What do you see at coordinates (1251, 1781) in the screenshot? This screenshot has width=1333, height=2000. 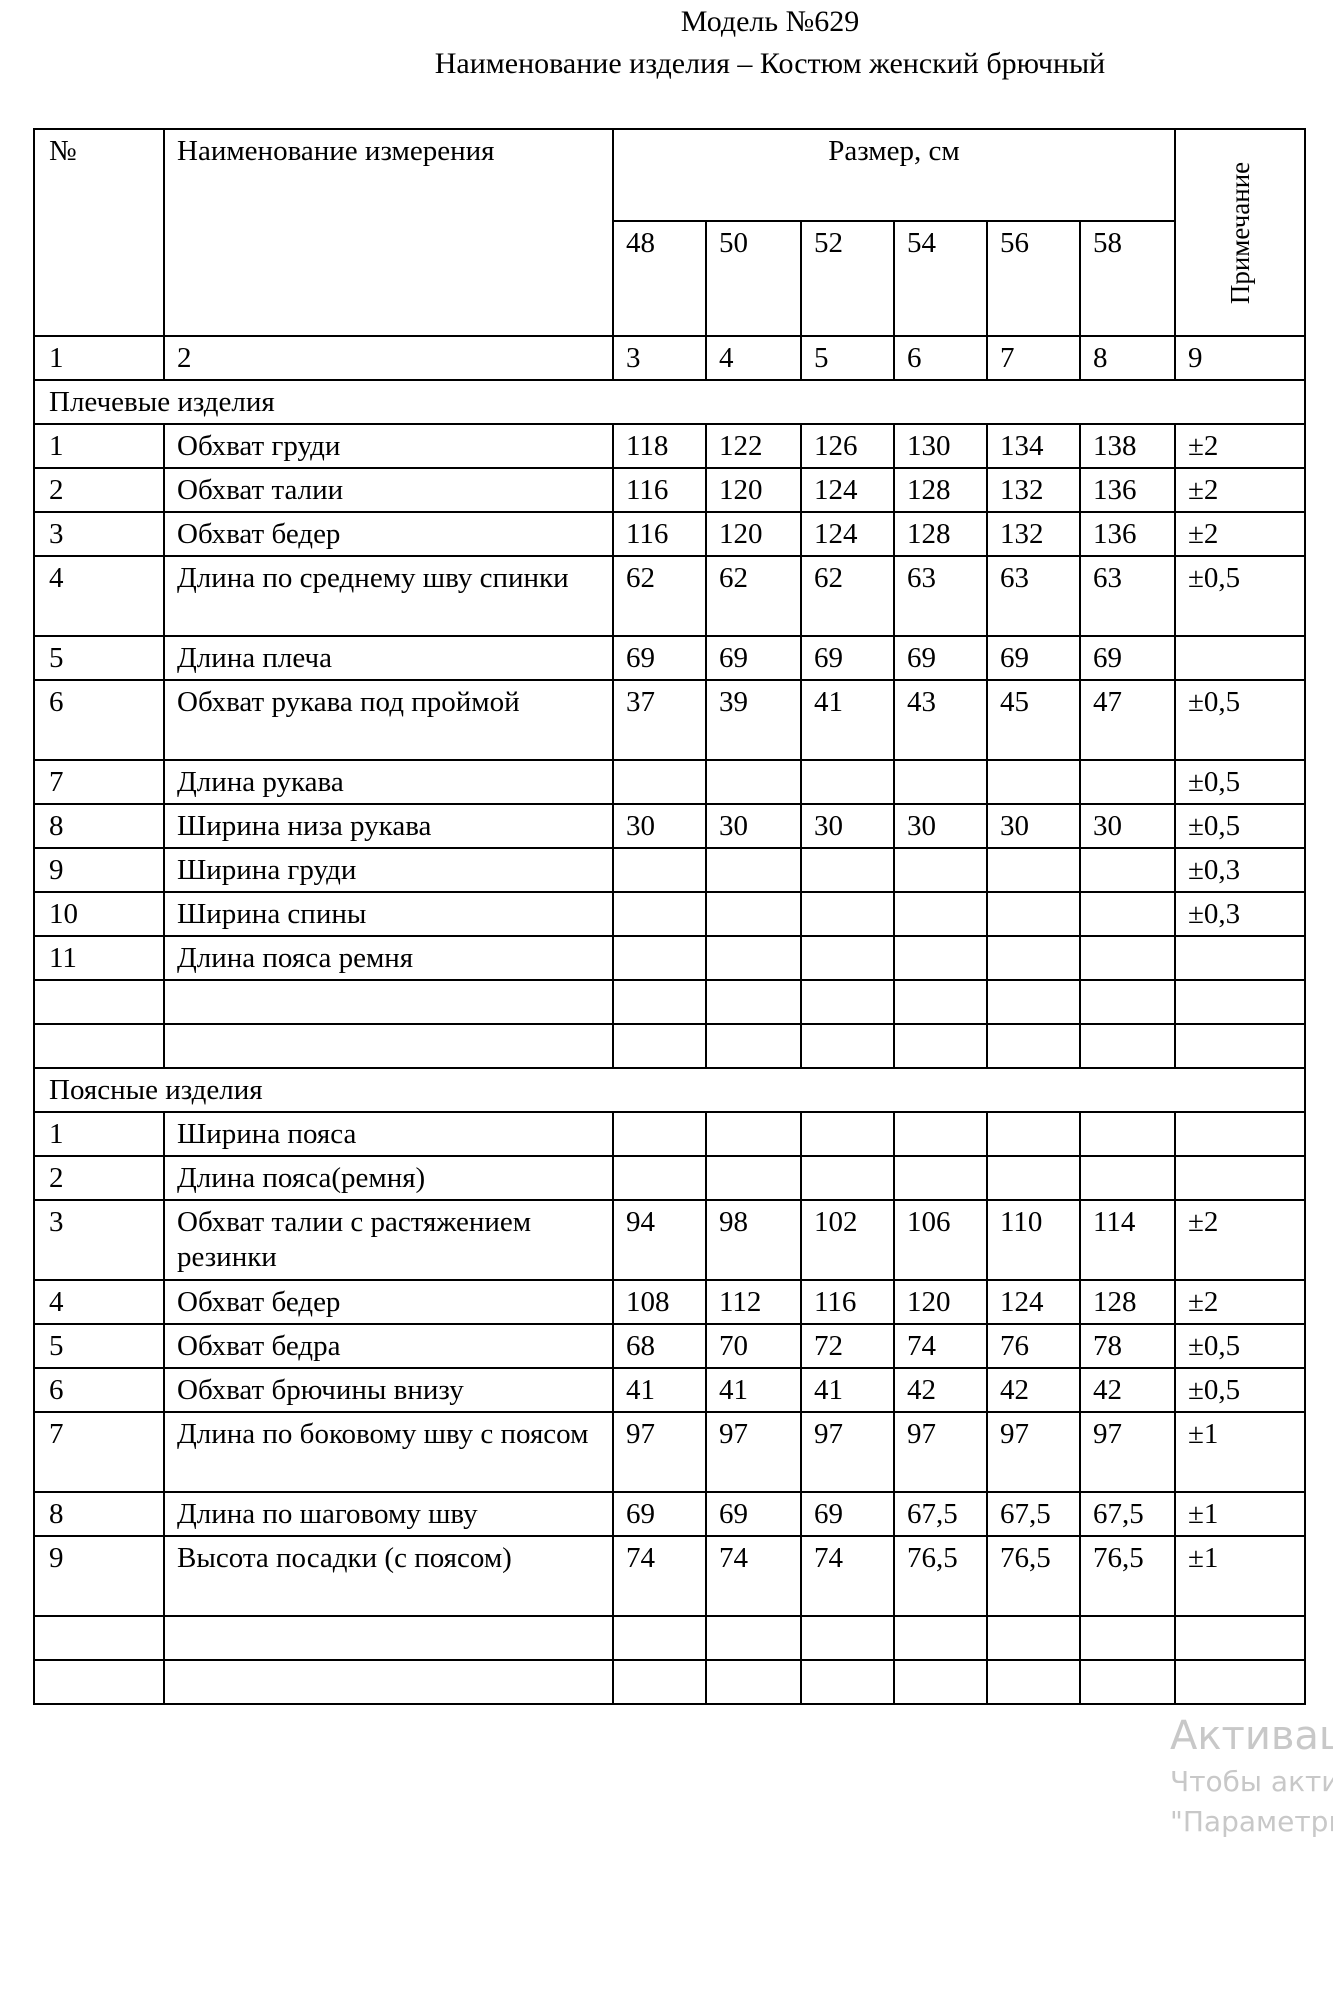 I see `watermark-line2: Чтобы активи` at bounding box center [1251, 1781].